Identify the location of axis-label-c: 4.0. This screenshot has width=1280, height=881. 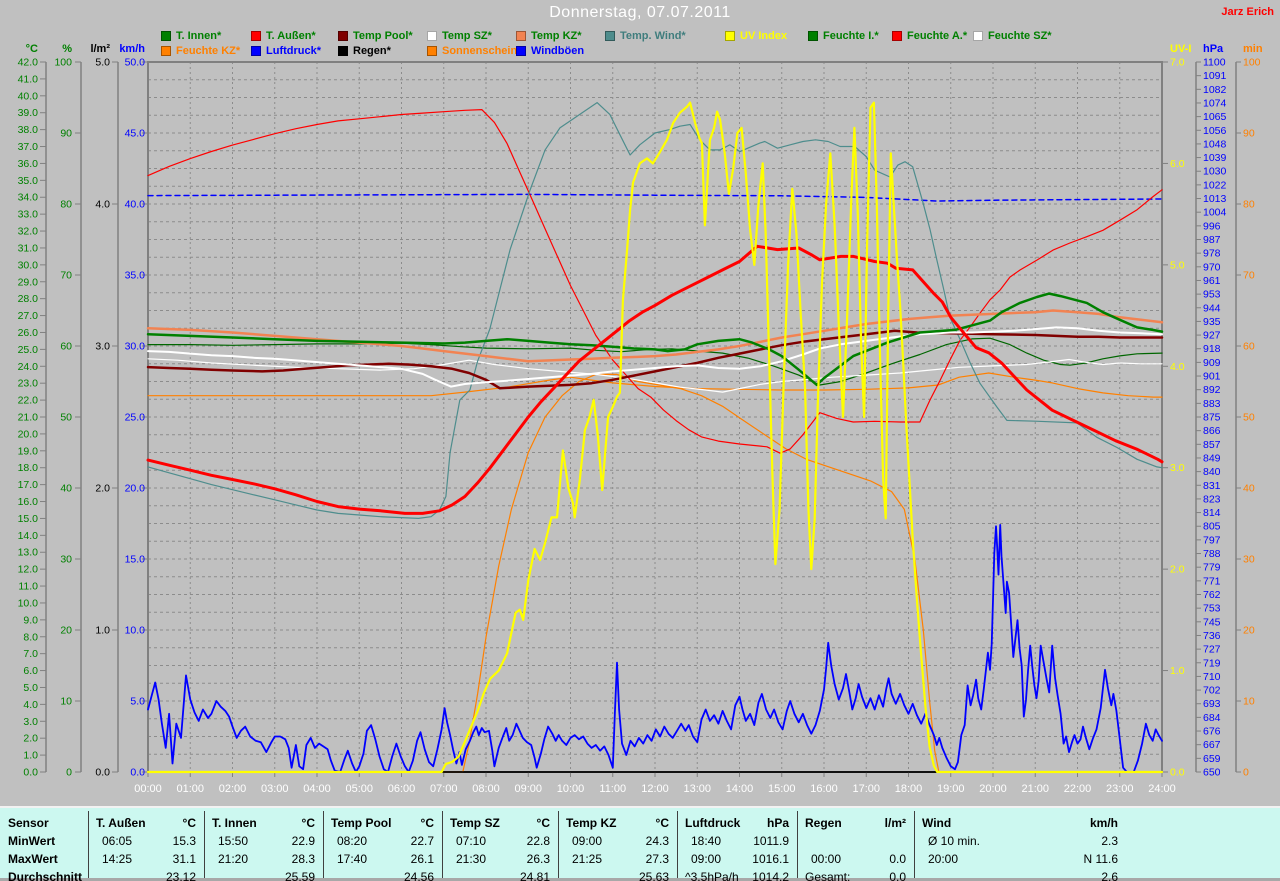
(30, 705).